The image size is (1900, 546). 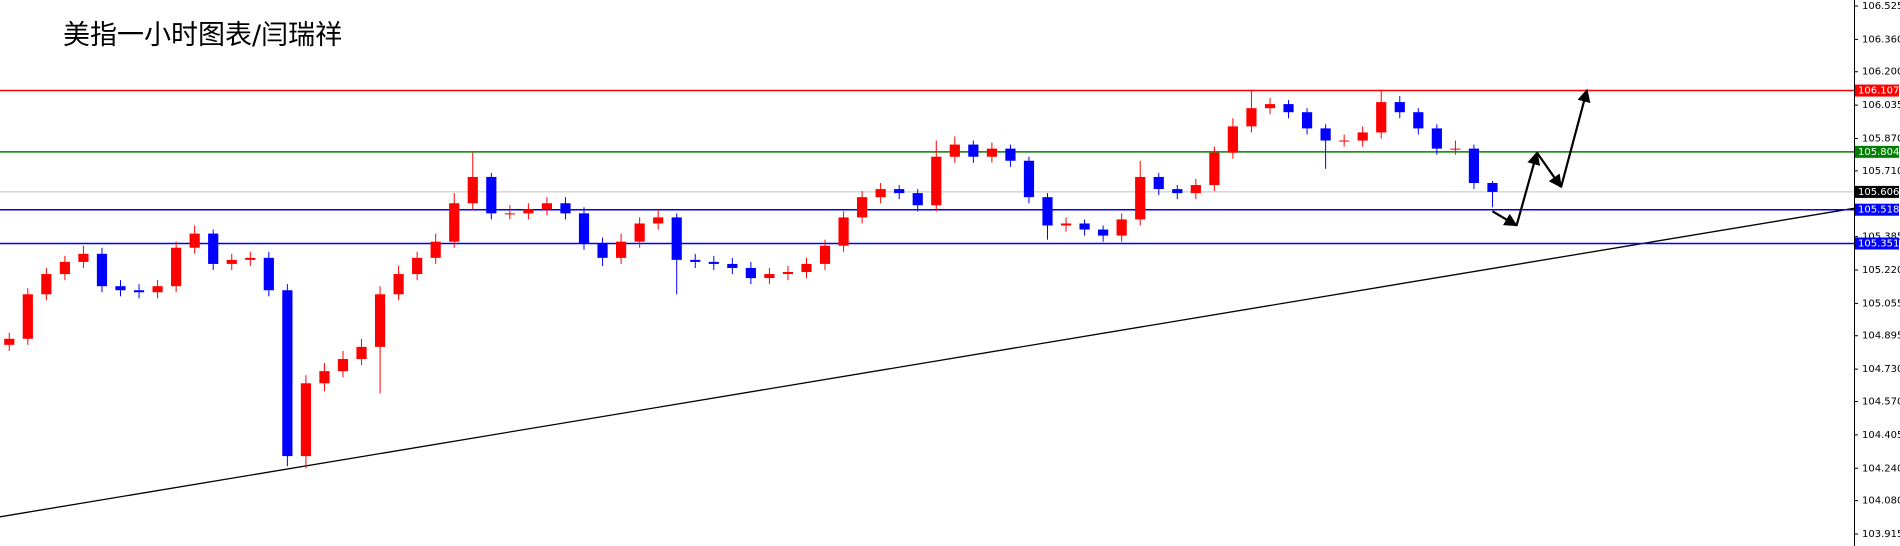 What do you see at coordinates (1881, 435) in the screenshot?
I see `y-tick-label: 104.405` at bounding box center [1881, 435].